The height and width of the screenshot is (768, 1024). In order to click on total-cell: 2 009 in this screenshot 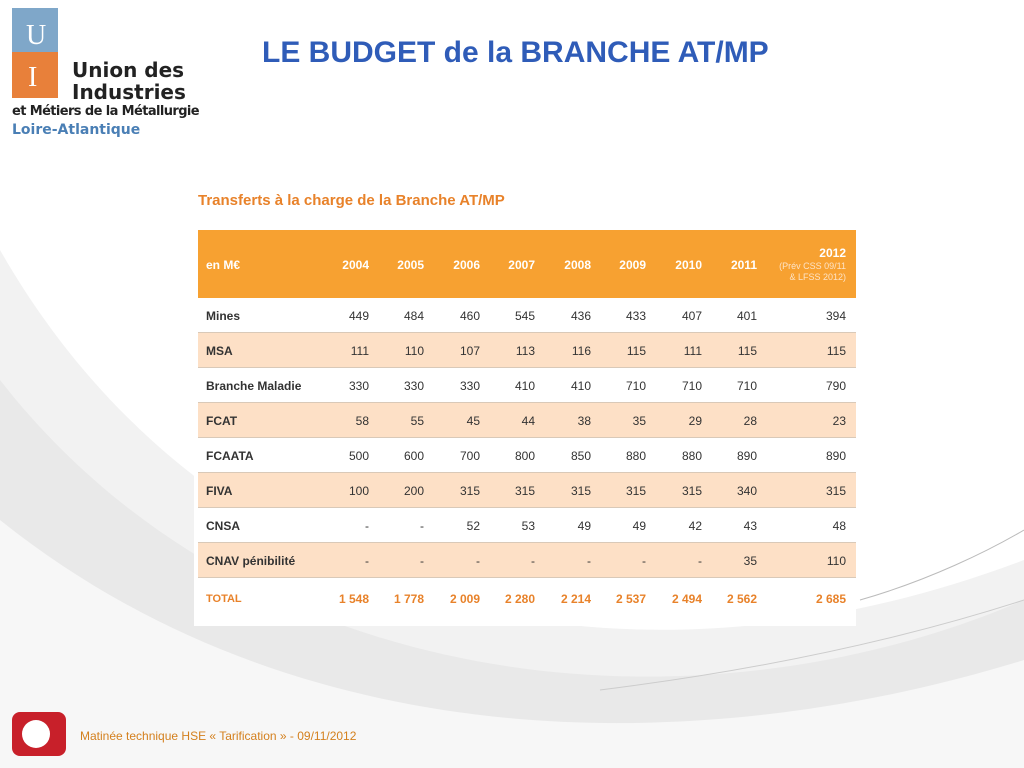, I will do `click(464, 599)`.